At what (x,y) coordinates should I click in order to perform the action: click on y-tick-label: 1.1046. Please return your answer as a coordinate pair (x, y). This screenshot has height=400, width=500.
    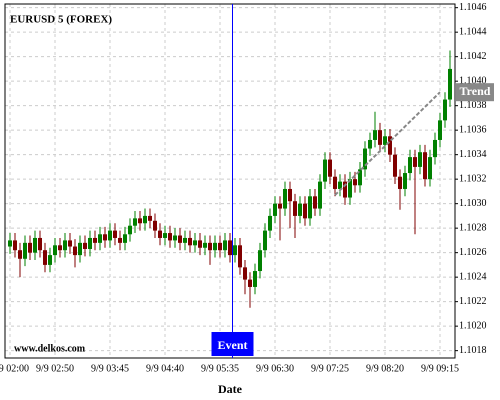
    Looking at the image, I should click on (473, 7).